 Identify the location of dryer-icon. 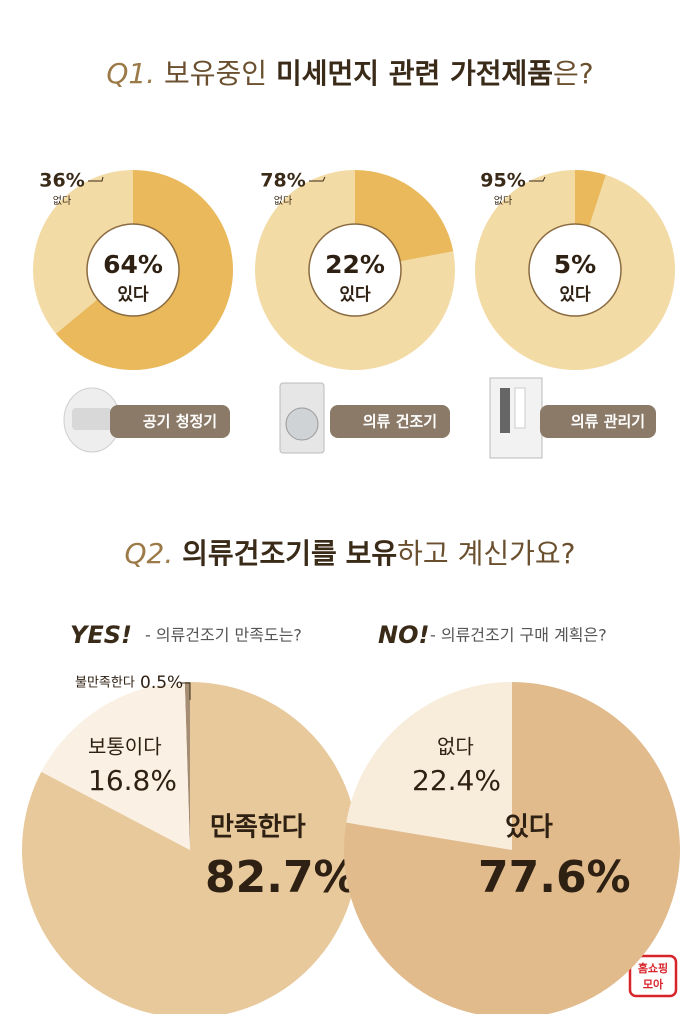
(302, 418).